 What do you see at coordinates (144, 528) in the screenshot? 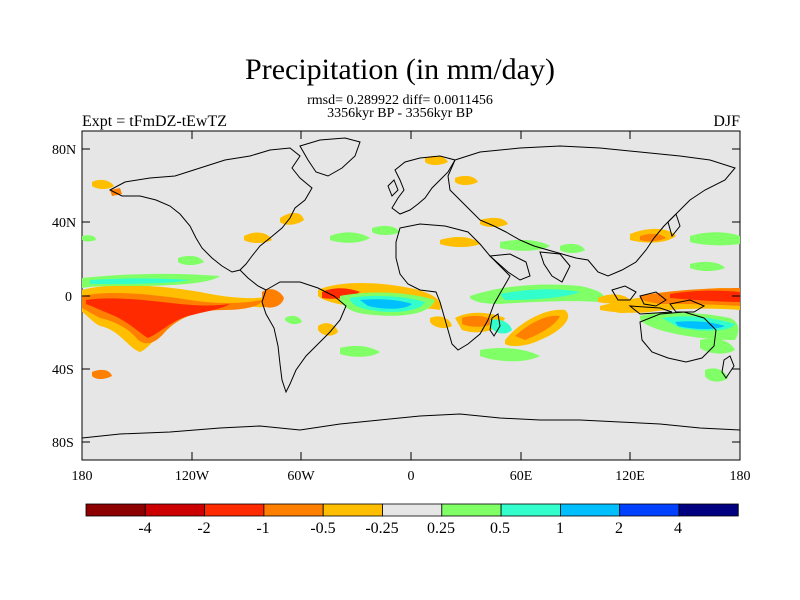
I see `colorbar-label: -4` at bounding box center [144, 528].